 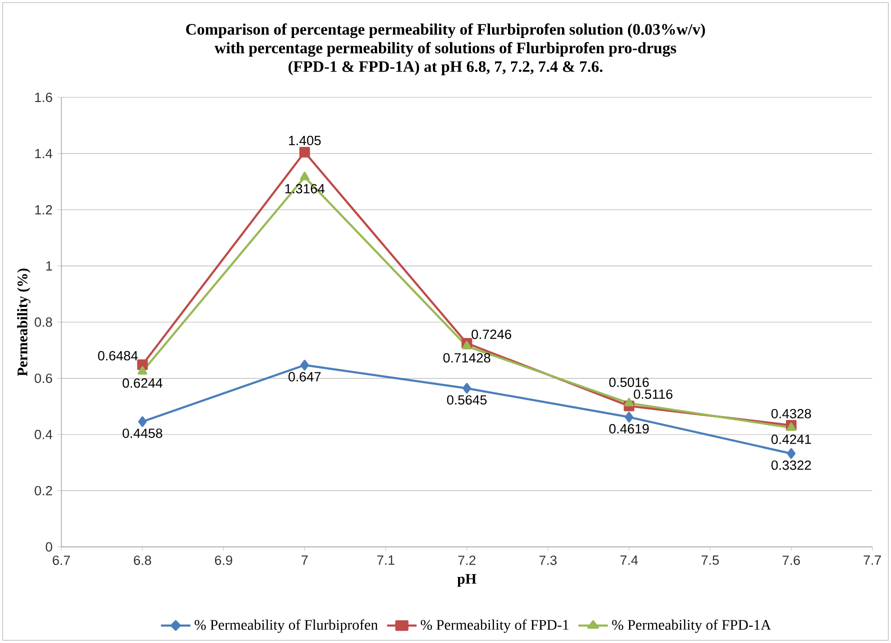 What do you see at coordinates (23, 322) in the screenshot?
I see `y-axis-title: Permeability (%)` at bounding box center [23, 322].